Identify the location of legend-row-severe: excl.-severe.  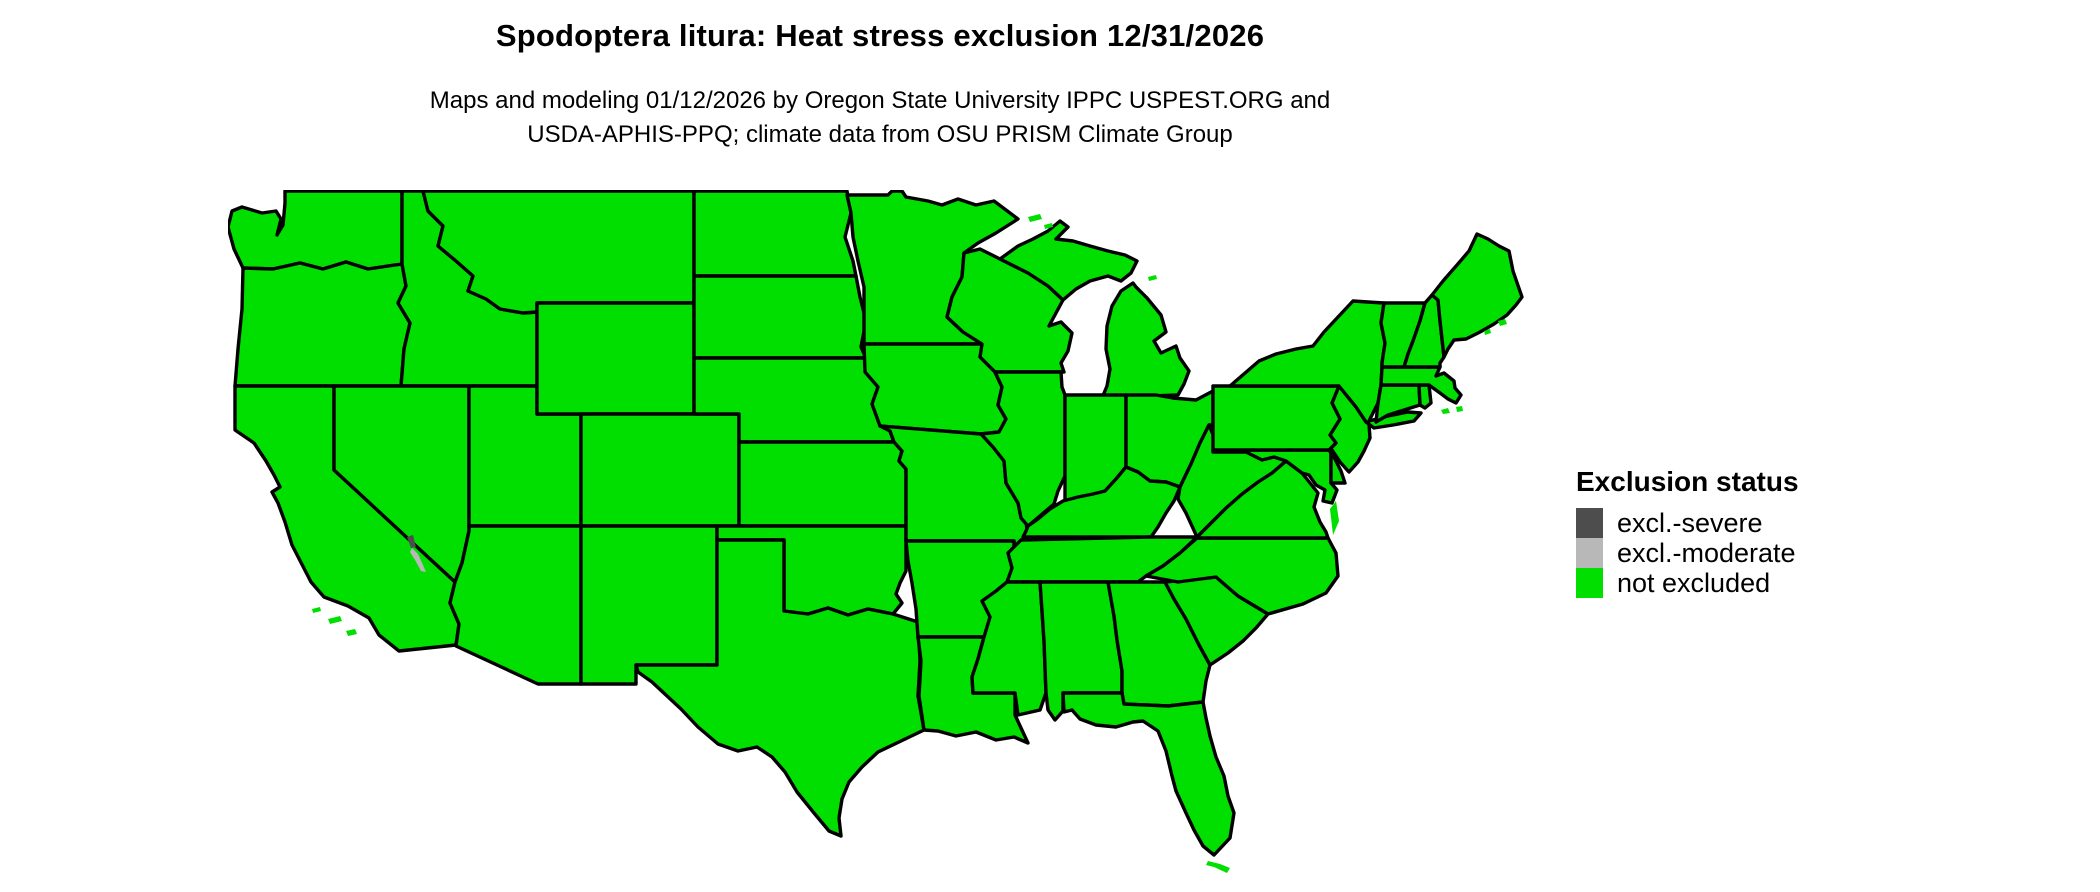
(1687, 523).